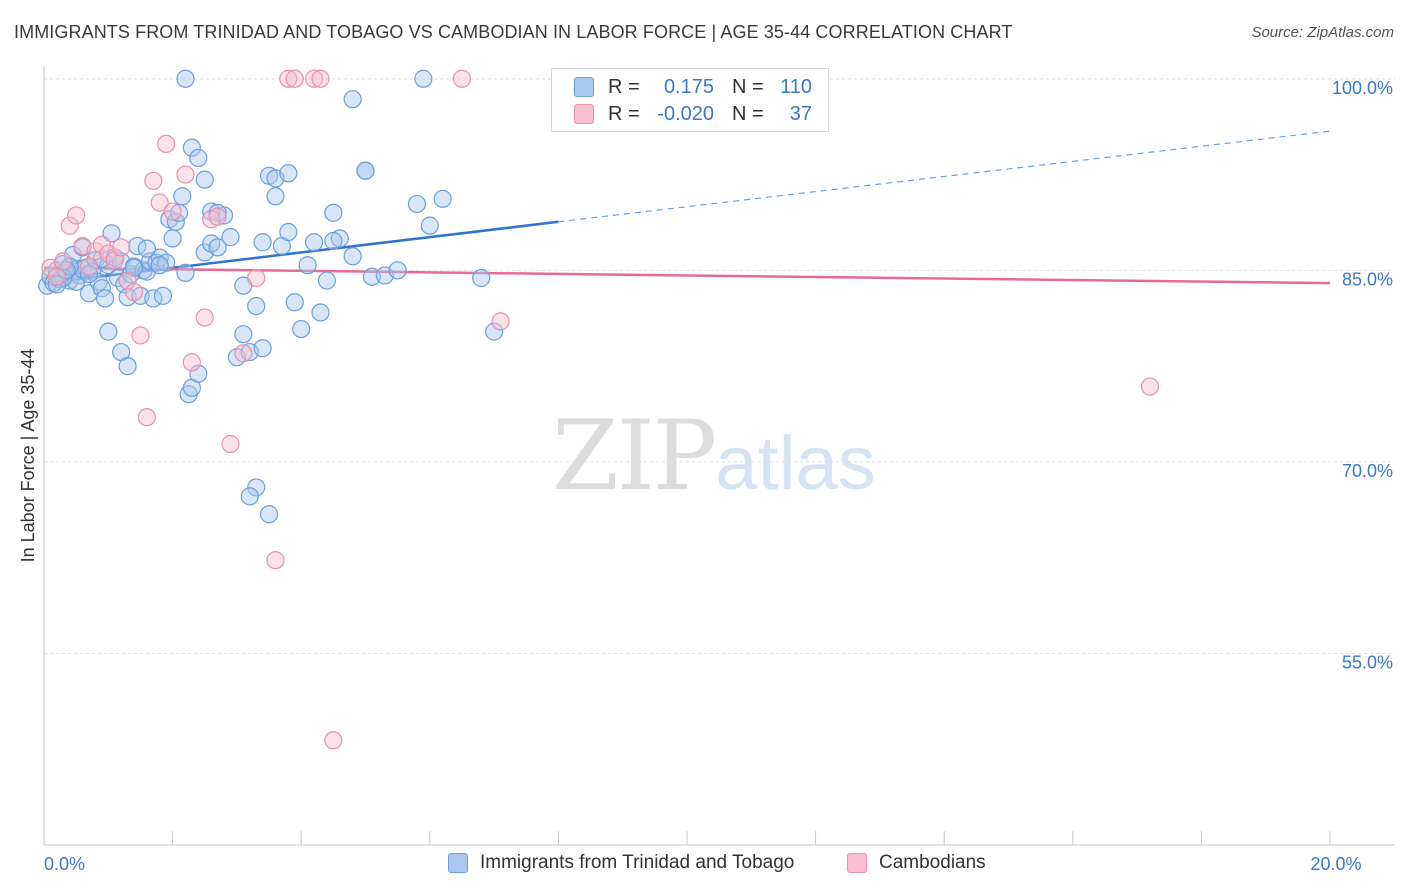 The height and width of the screenshot is (892, 1406). I want to click on y-tick-label: 70.0%, so click(1367, 471).